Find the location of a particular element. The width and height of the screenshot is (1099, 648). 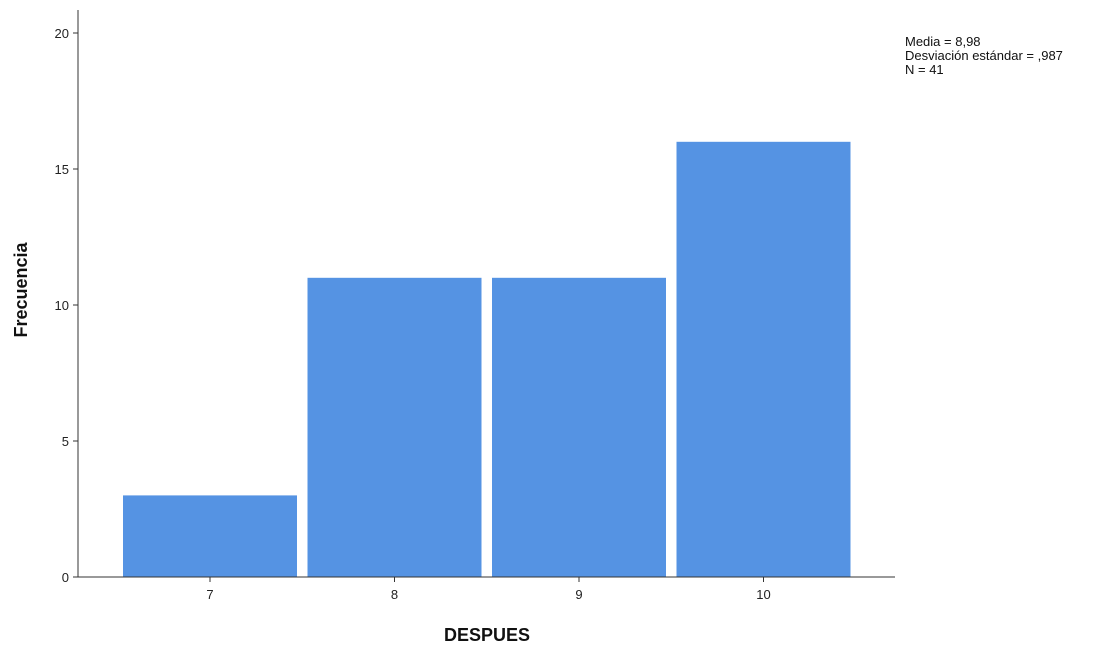

y-tick-label: 20 is located at coordinates (62, 33).